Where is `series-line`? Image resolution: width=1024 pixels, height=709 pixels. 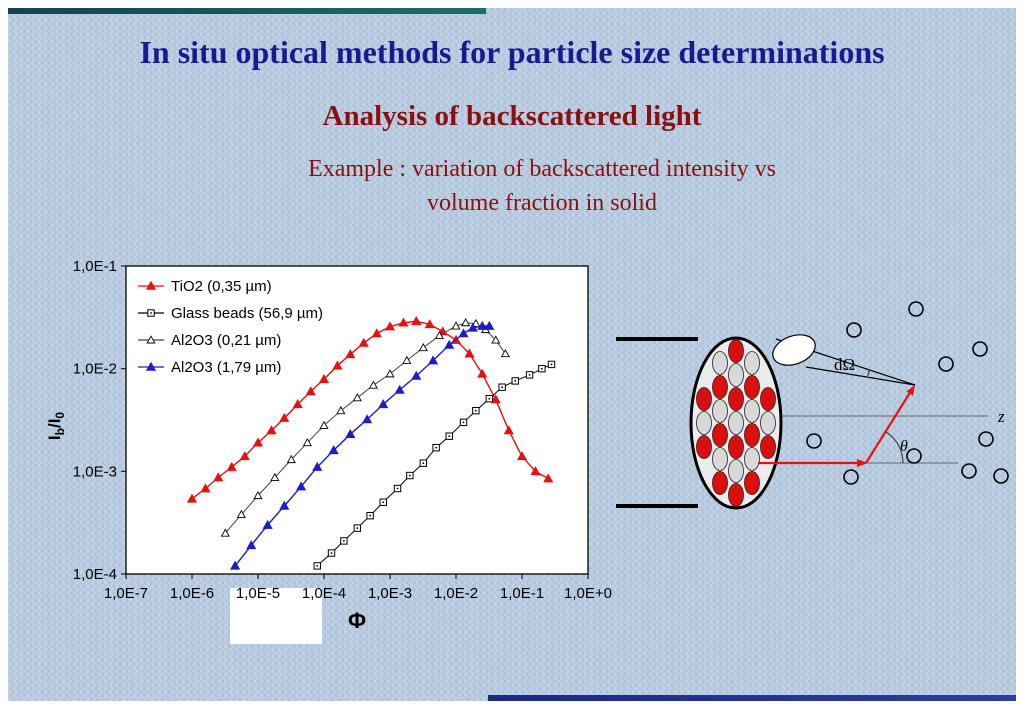
series-line is located at coordinates (370, 410).